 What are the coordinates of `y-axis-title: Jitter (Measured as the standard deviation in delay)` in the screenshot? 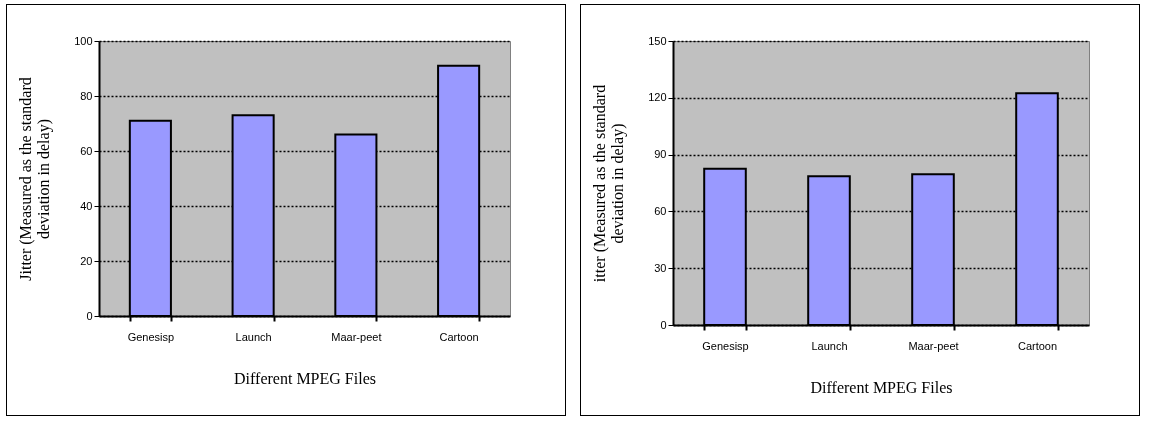 It's located at (35, 179).